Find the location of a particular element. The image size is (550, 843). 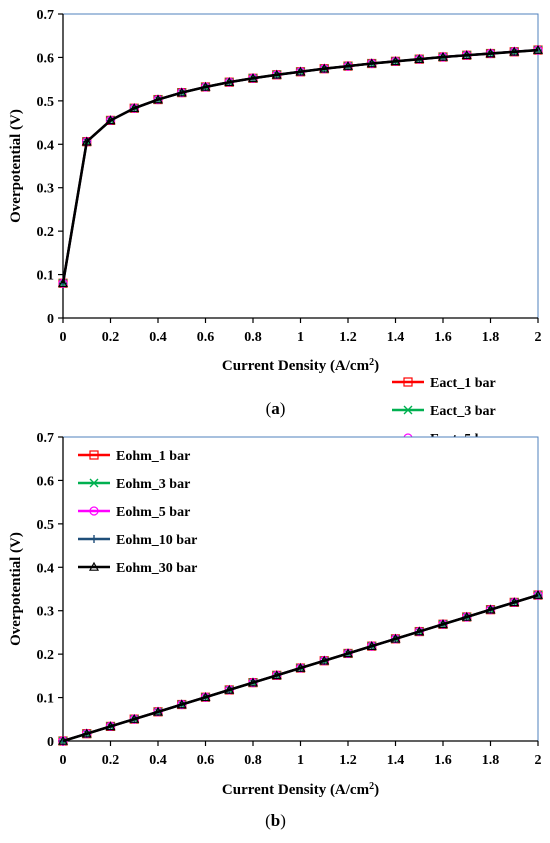

legend-item: Eact_1 bar is located at coordinates (444, 383).